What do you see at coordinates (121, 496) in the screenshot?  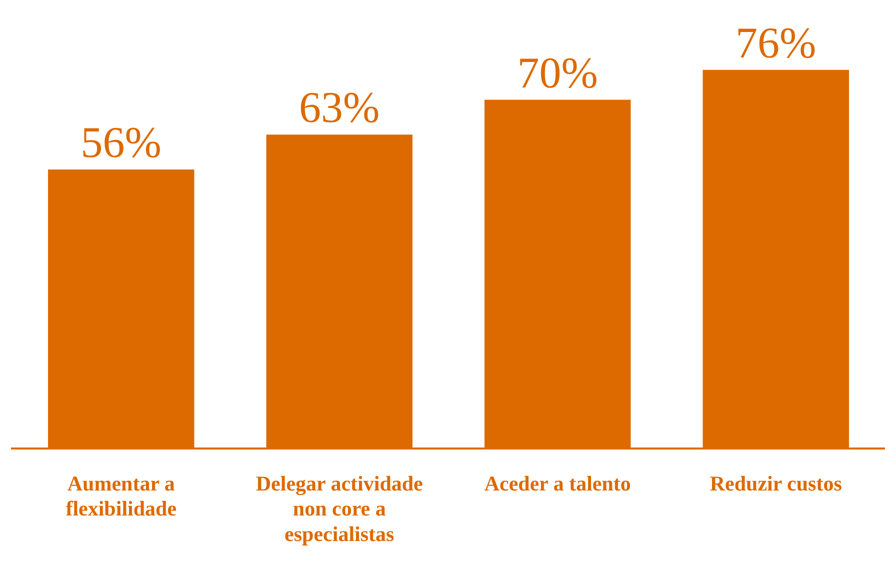 I see `x-tick-label: Aumentar a flexibilidade` at bounding box center [121, 496].